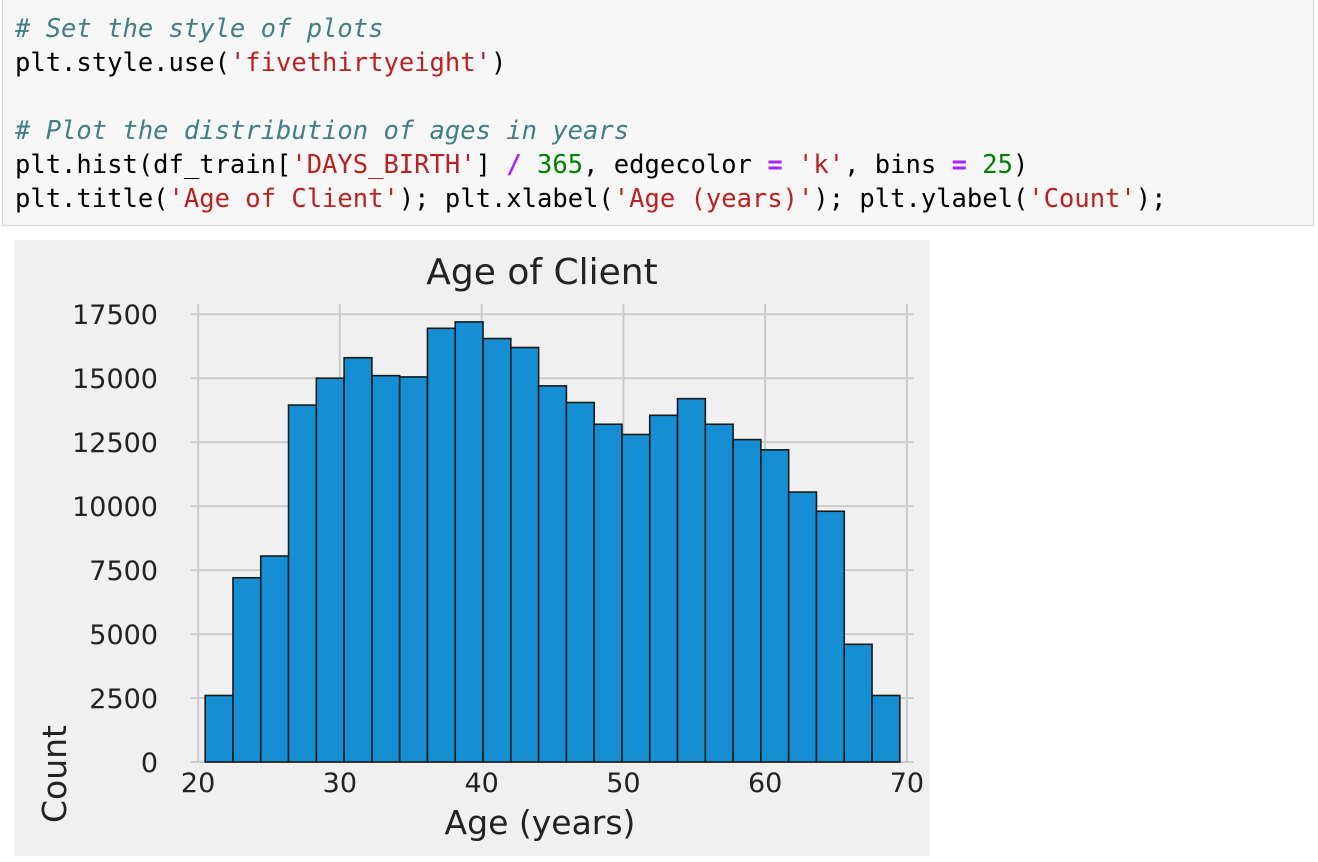  I want to click on code-token-string: 'Age of Client', so click(283, 199).